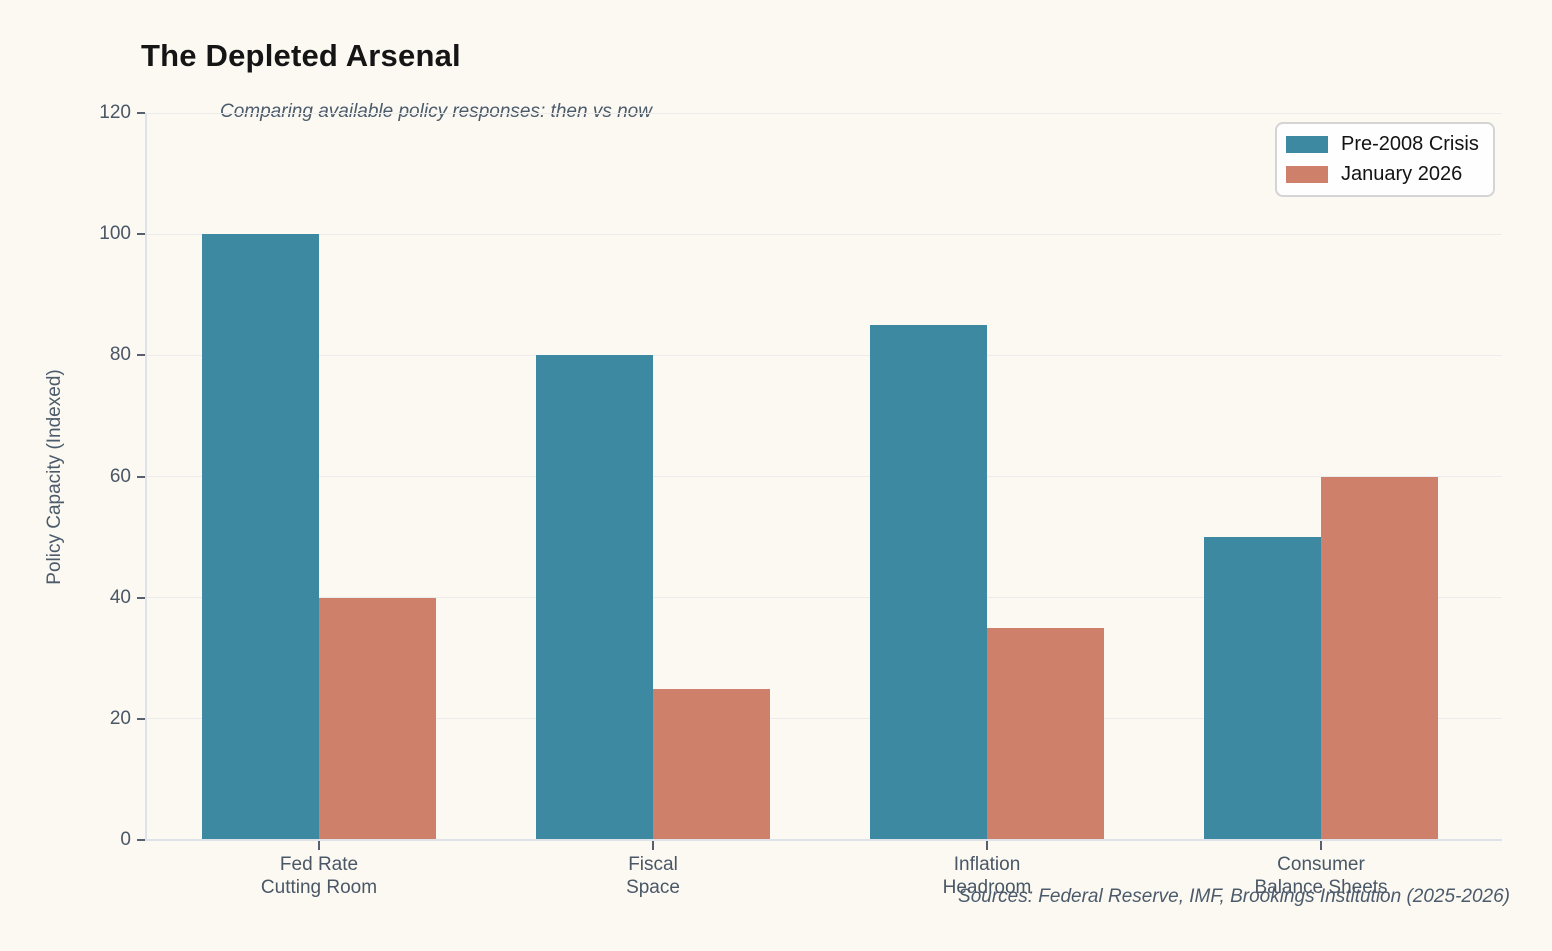 The image size is (1552, 951). Describe the element at coordinates (115, 112) in the screenshot. I see `y-tick-label-120: 120` at that location.